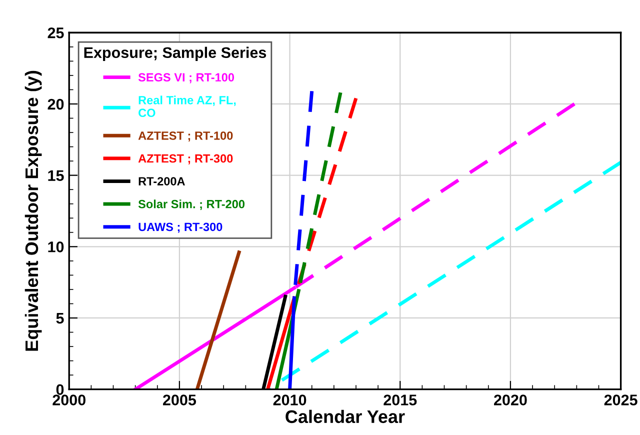 This screenshot has width=640, height=435. Describe the element at coordinates (185, 159) in the screenshot. I see `legend-label: AZTEST ; RT-300` at that location.